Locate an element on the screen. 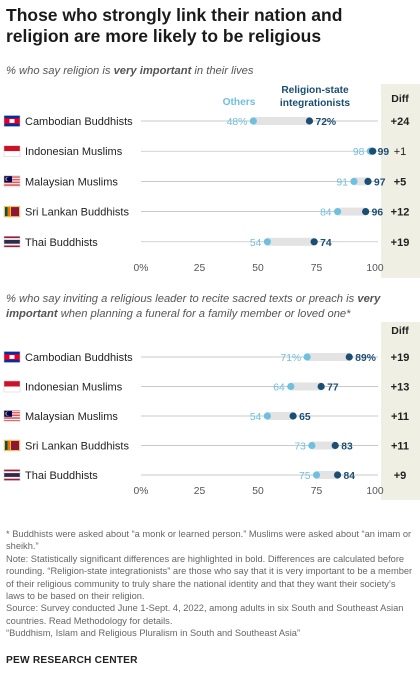  others-value-label: 75 is located at coordinates (305, 476).